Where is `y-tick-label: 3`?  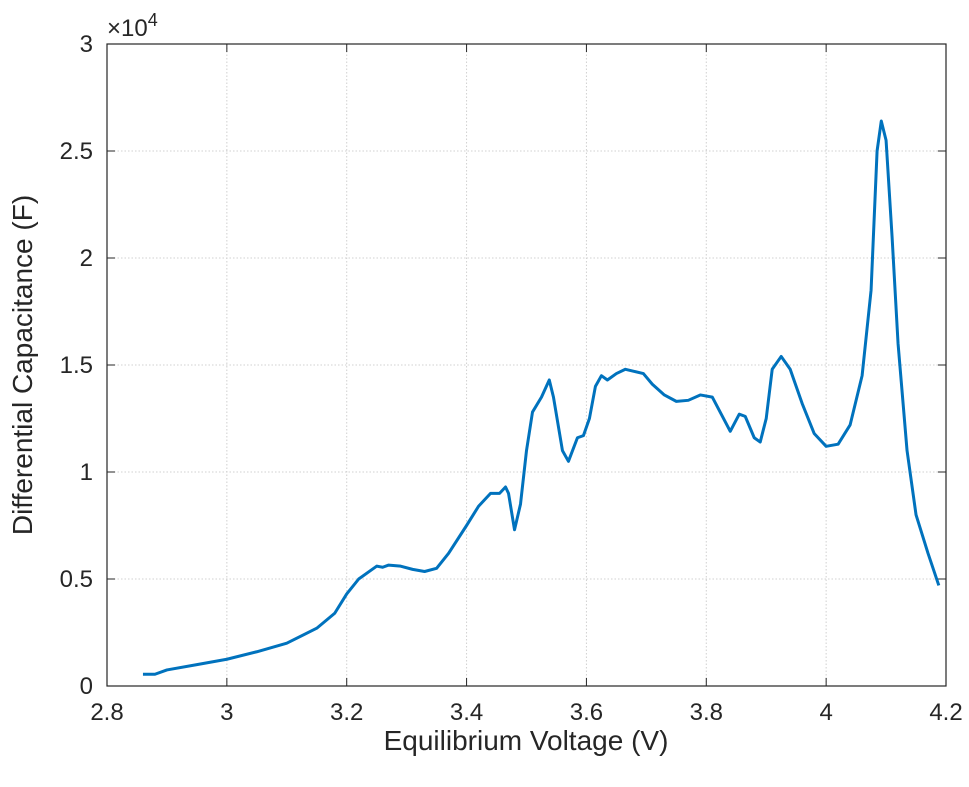 y-tick-label: 3 is located at coordinates (86, 44).